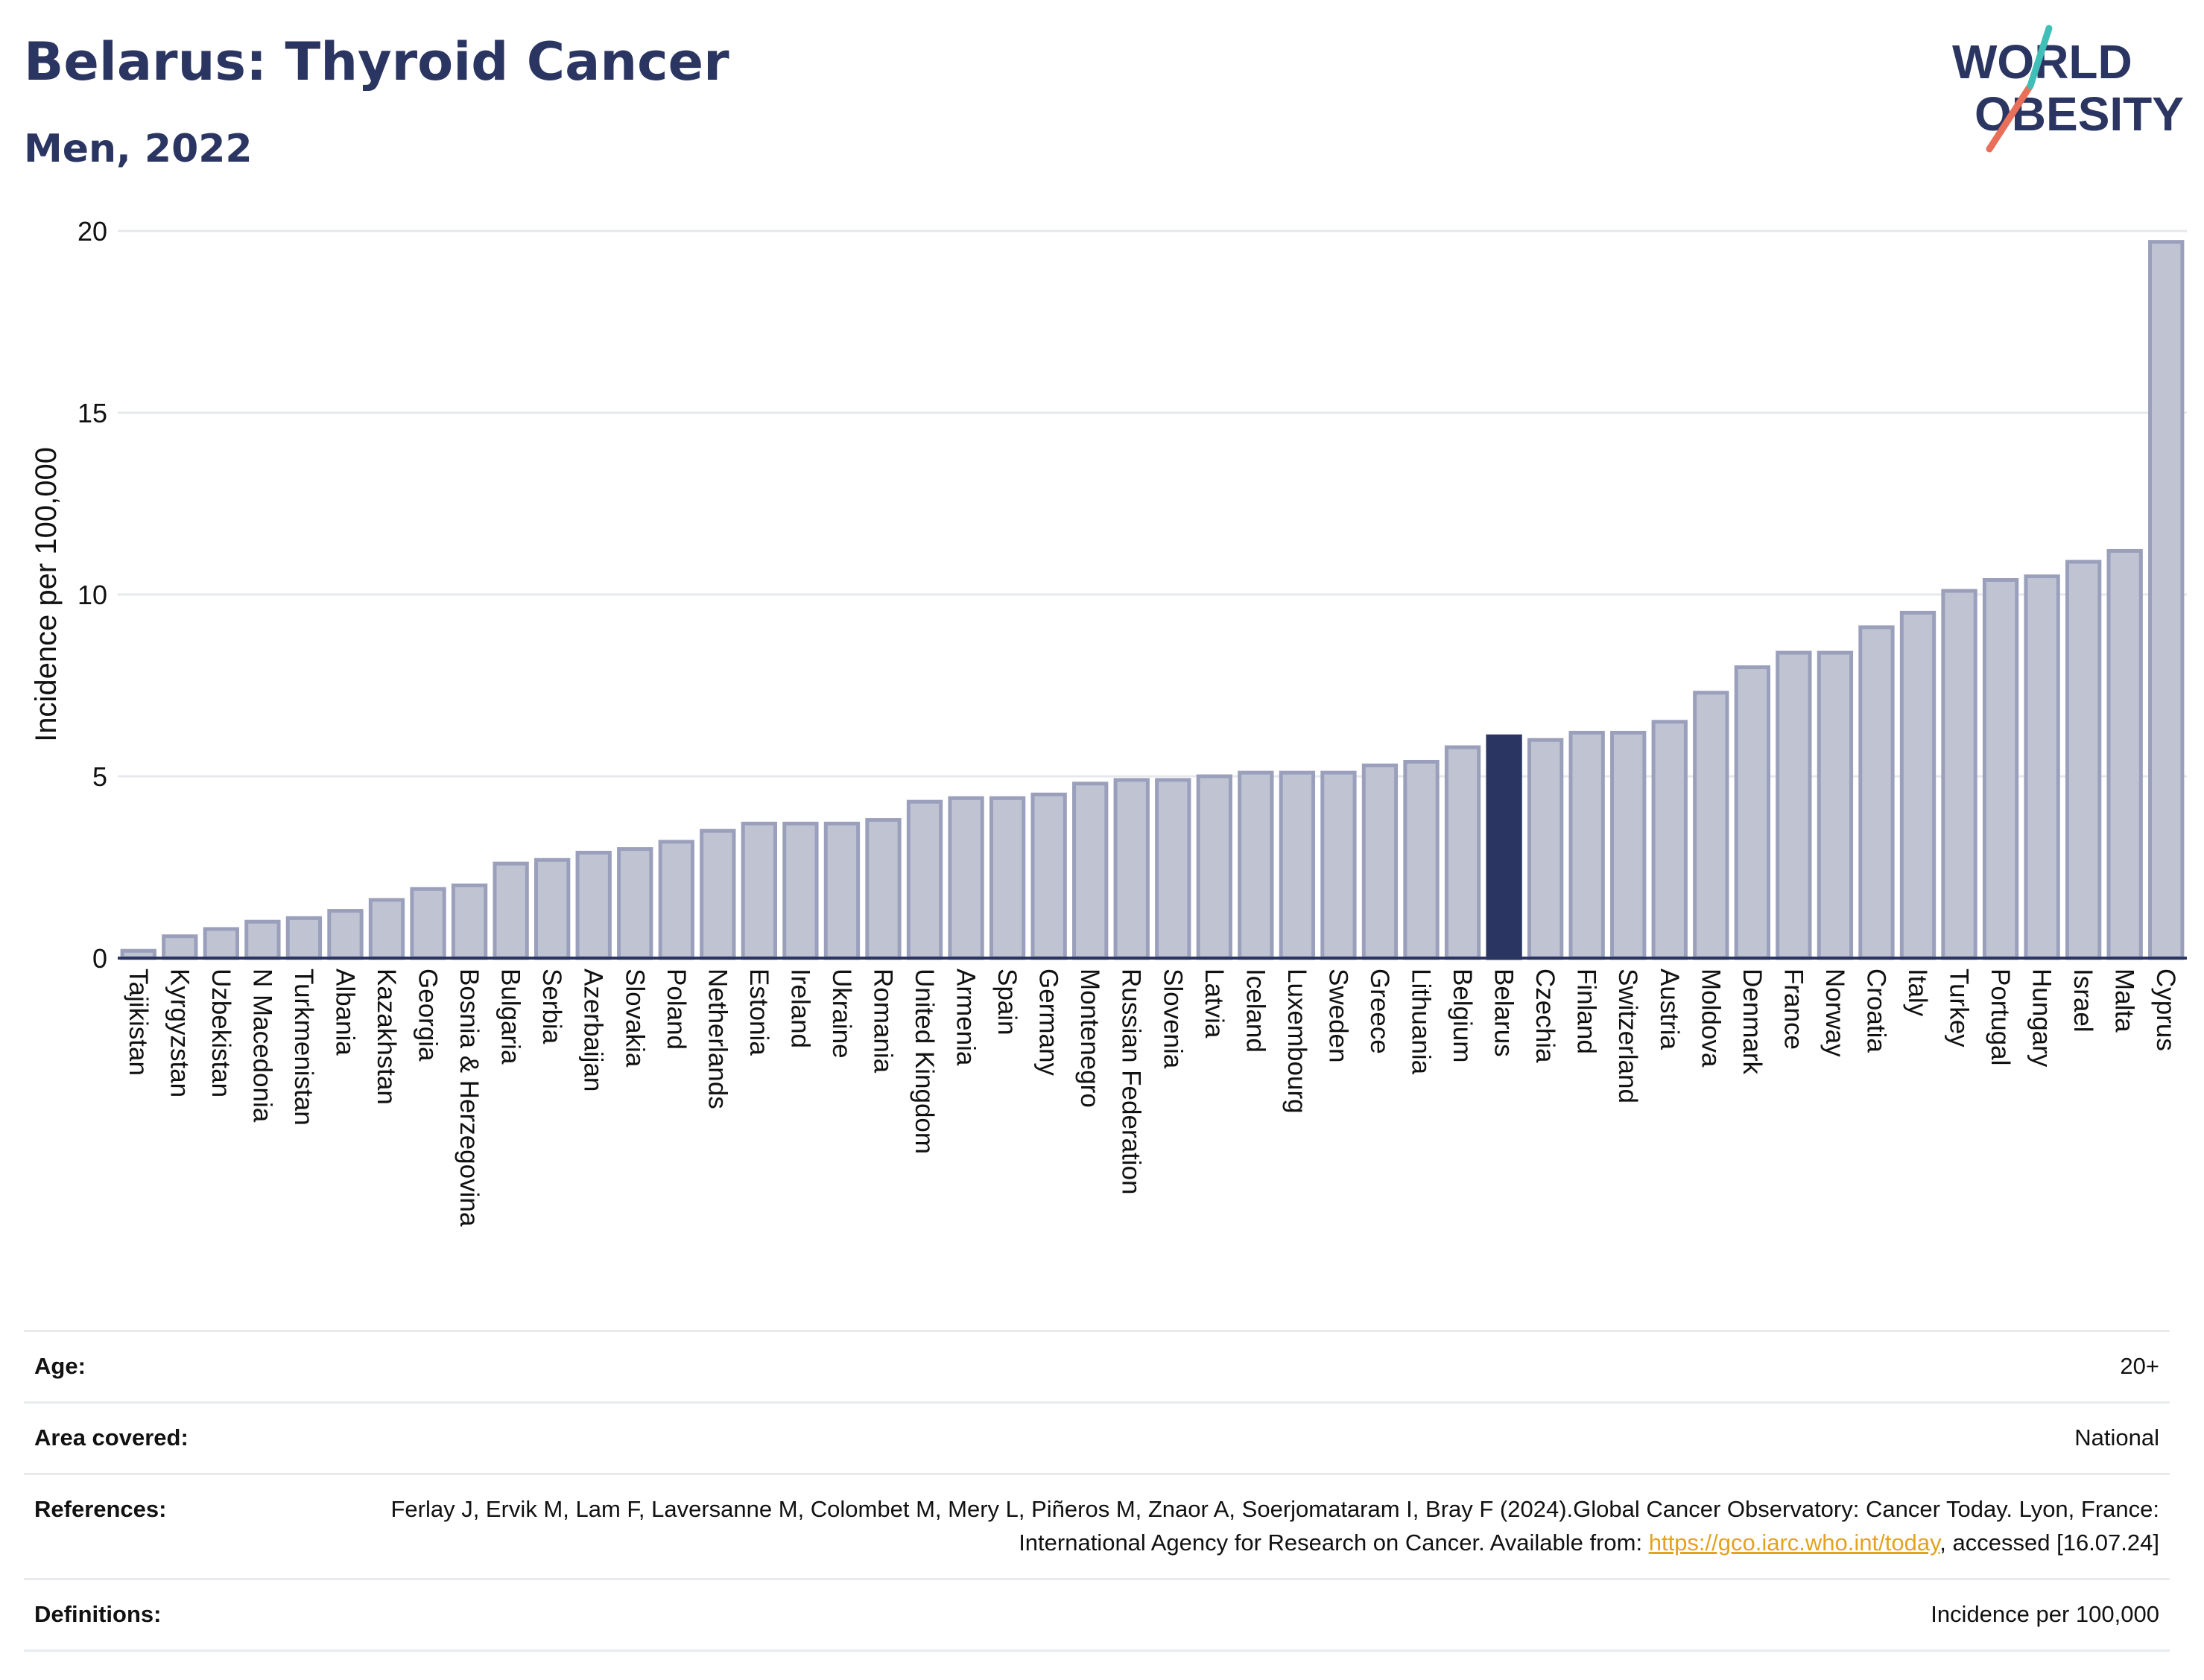 This screenshot has width=2204, height=1680. Describe the element at coordinates (1834, 1013) in the screenshot. I see `x-tick-label: Norway` at that location.